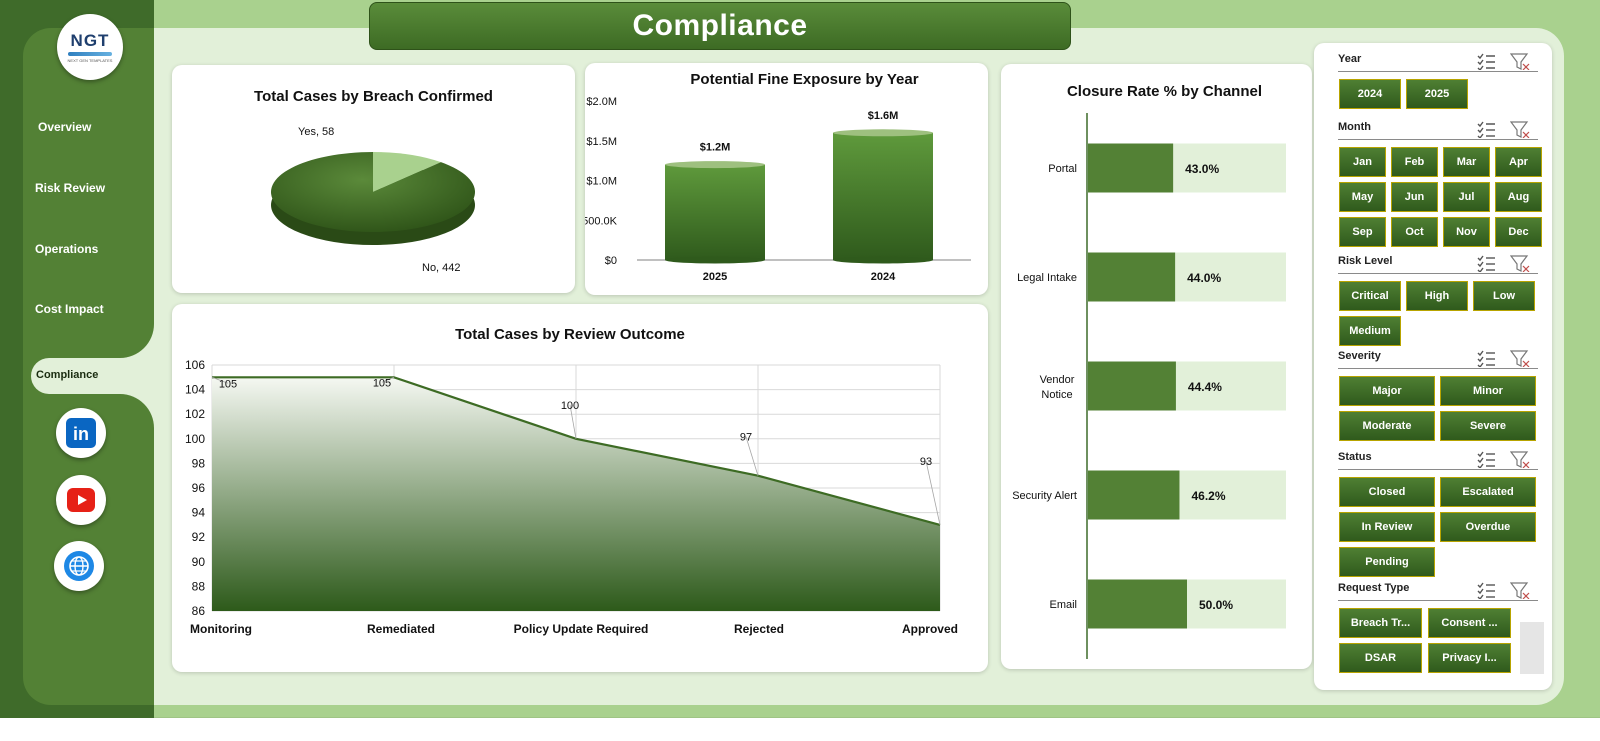  What do you see at coordinates (137, 340) in the screenshot?
I see `nav-tab-curve-top` at bounding box center [137, 340].